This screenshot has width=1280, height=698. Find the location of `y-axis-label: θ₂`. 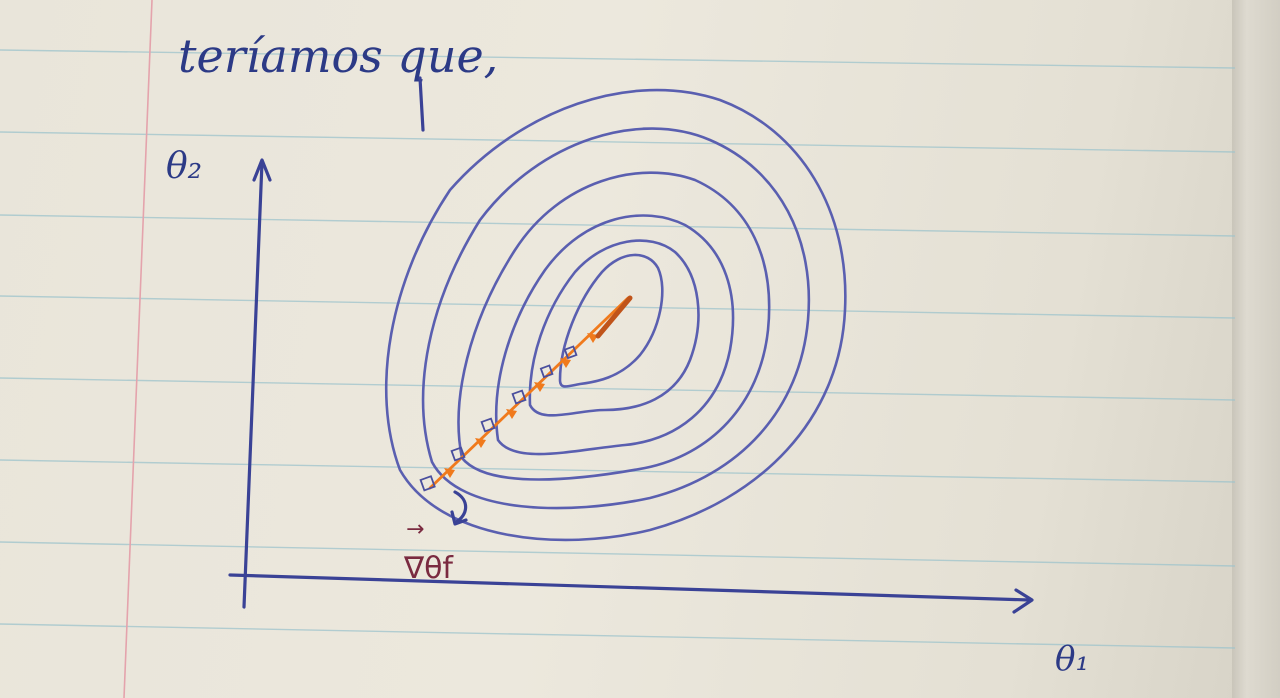

y-axis-label: θ₂ is located at coordinates (184, 166).